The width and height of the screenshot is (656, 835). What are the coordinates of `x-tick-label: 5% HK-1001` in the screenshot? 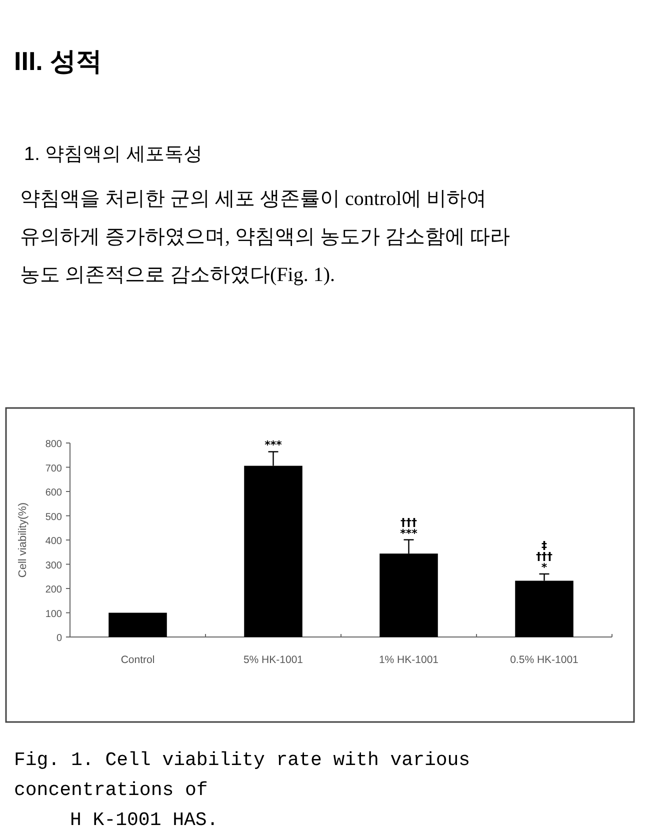 It's located at (273, 660).